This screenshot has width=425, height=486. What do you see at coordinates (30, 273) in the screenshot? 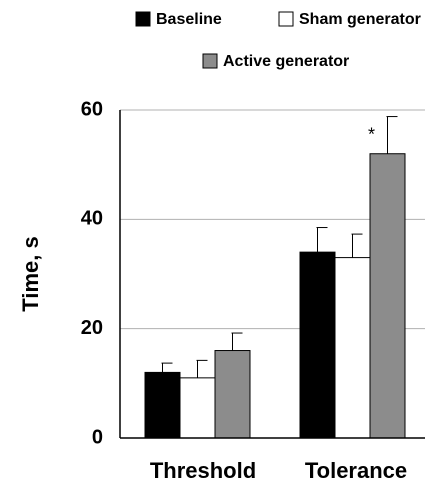
I see `y-axis-label: Time, s` at bounding box center [30, 273].